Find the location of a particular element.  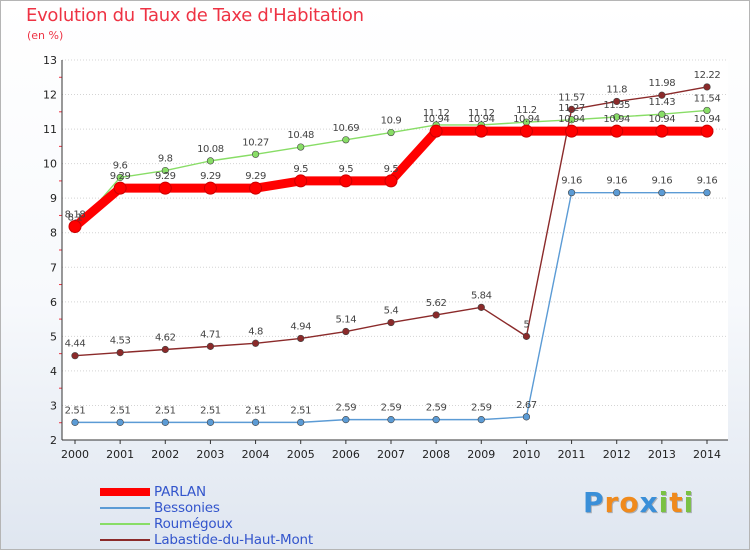

x-tick-label: 2008 is located at coordinates (436, 454).